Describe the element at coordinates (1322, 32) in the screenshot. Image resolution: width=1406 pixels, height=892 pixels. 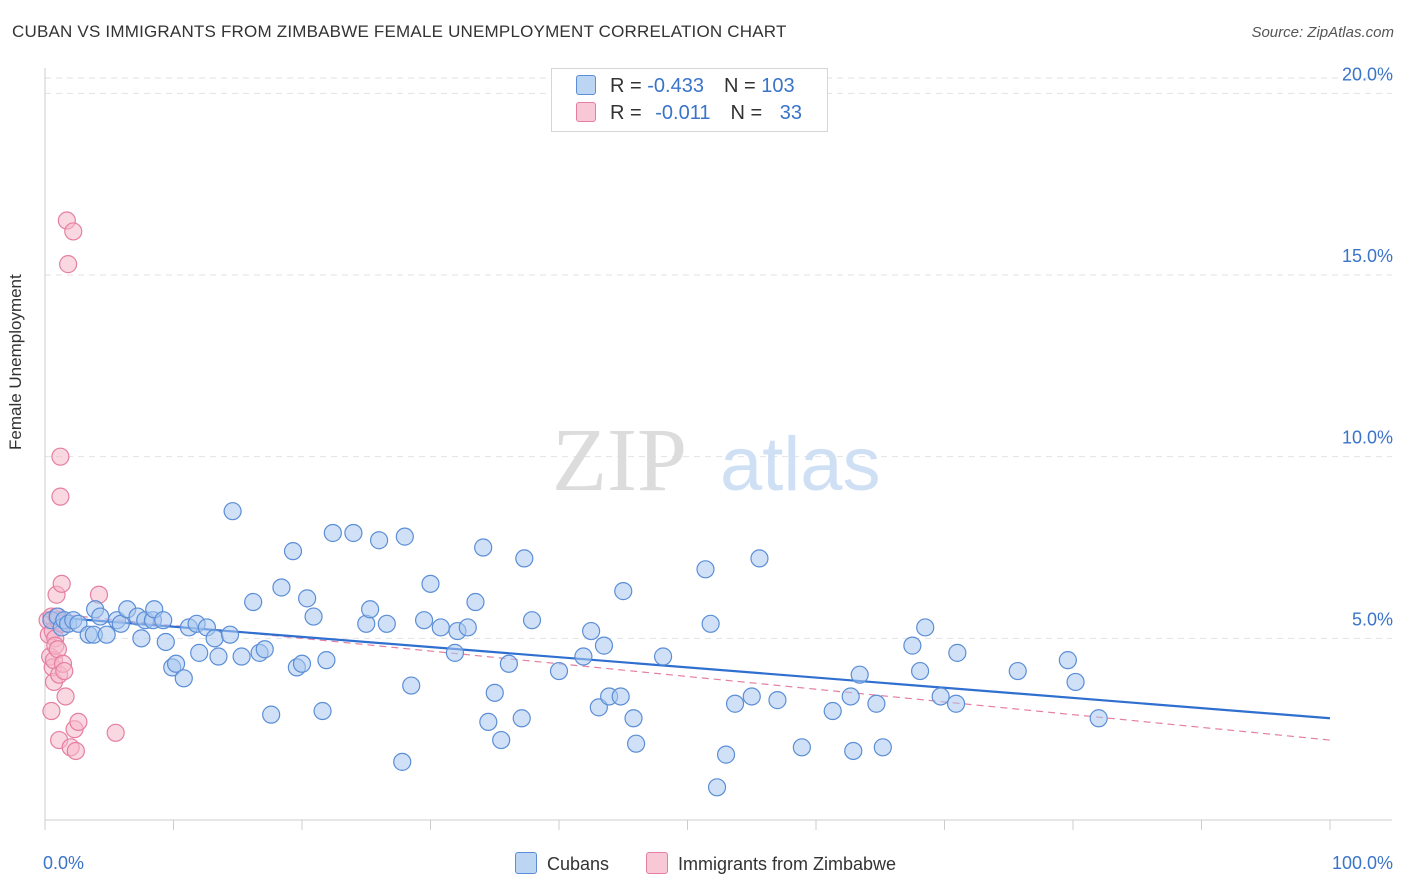
I see `source-label: Source: ZipAtlas.com` at that location.